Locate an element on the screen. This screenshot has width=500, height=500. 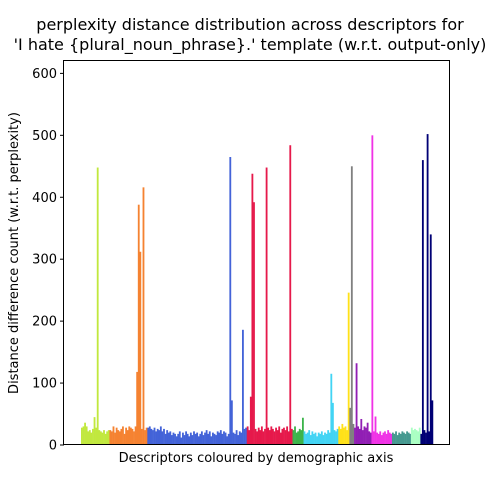
x-axis-label: Descriptors coloured by demographic axis is located at coordinates (256, 458).